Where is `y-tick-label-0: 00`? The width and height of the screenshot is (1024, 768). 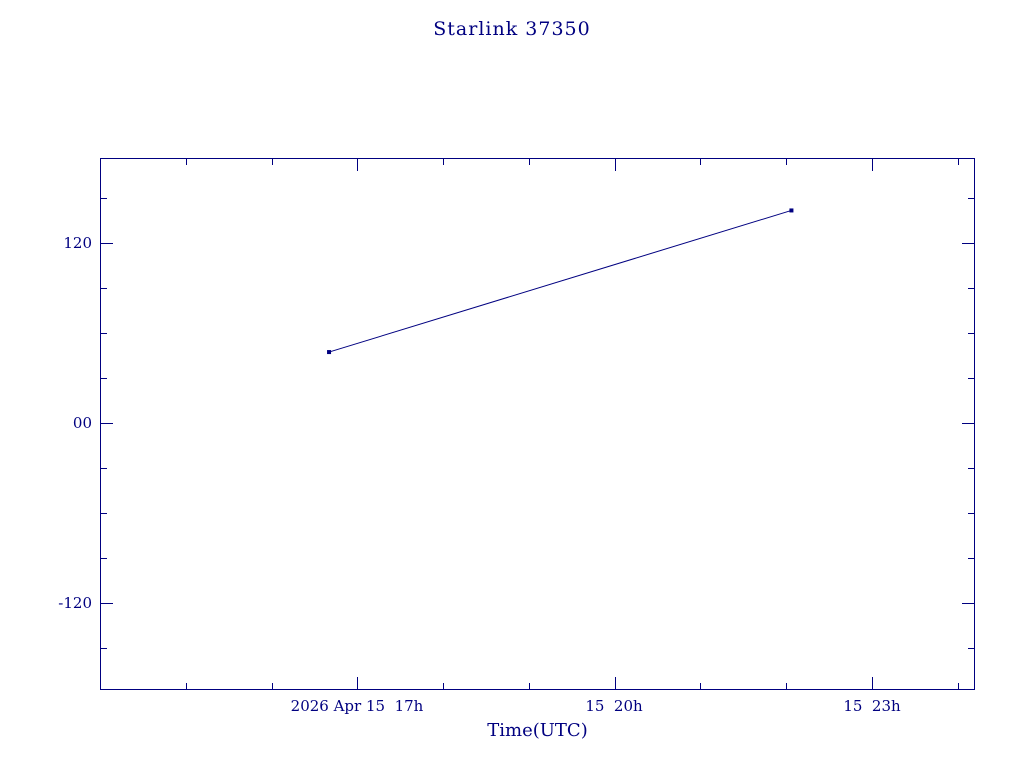 y-tick-label-0: 00 is located at coordinates (82, 423).